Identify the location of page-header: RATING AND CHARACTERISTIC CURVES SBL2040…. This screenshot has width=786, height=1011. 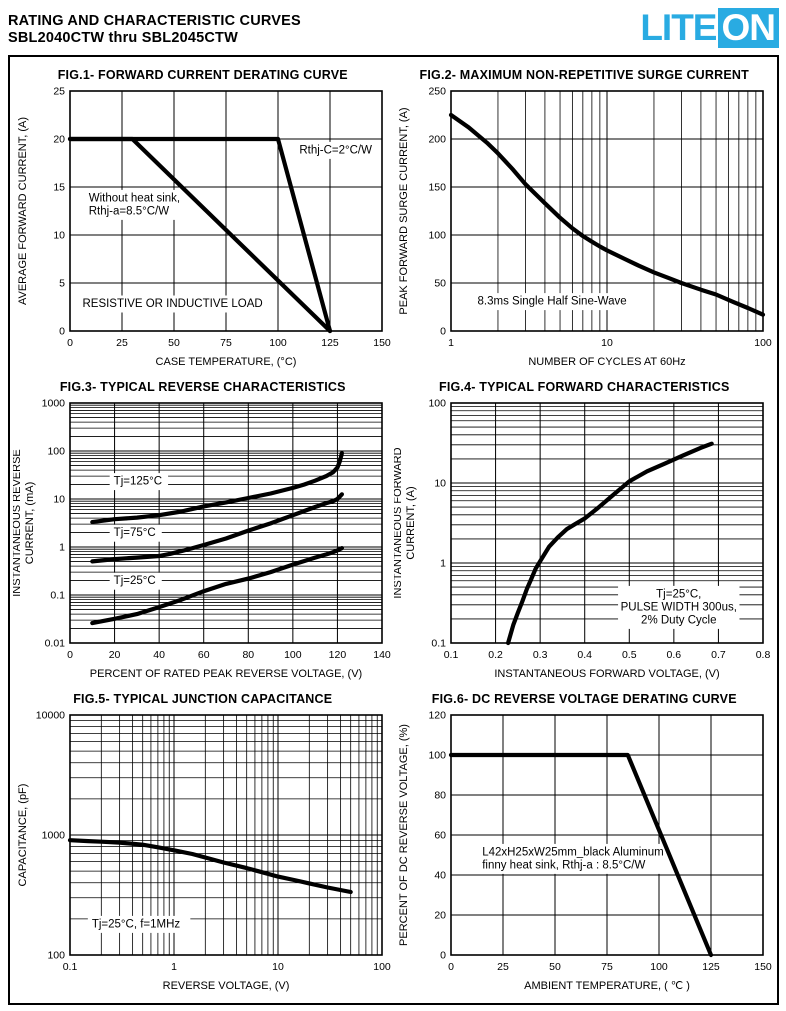
(393, 30).